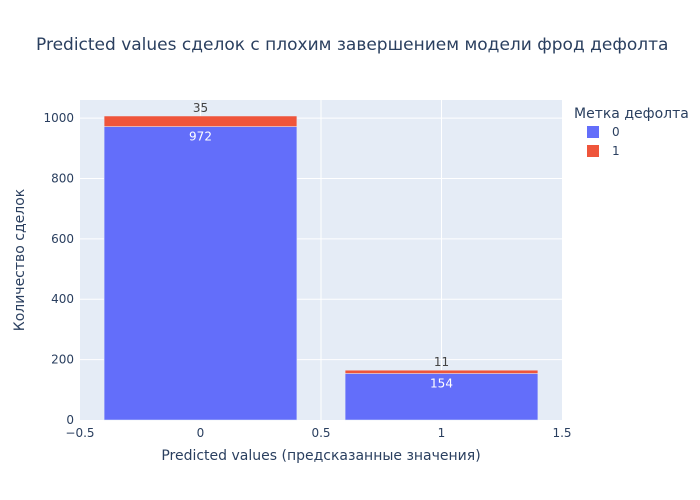 The height and width of the screenshot is (500, 700). What do you see at coordinates (200, 108) in the screenshot?
I see `data-label: 35` at bounding box center [200, 108].